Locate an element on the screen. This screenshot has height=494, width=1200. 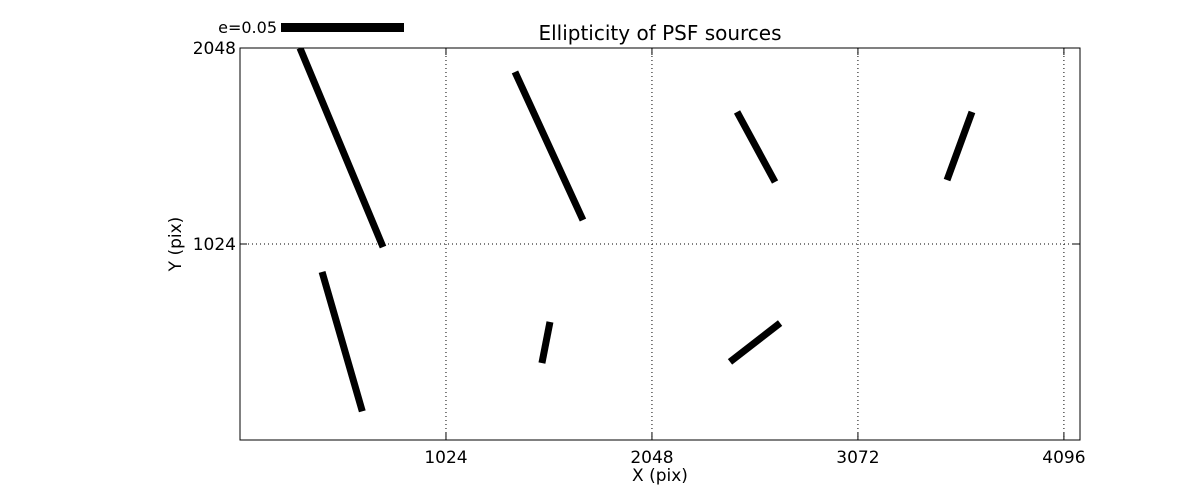
y-tick-label: 2048 is located at coordinates (214, 49).